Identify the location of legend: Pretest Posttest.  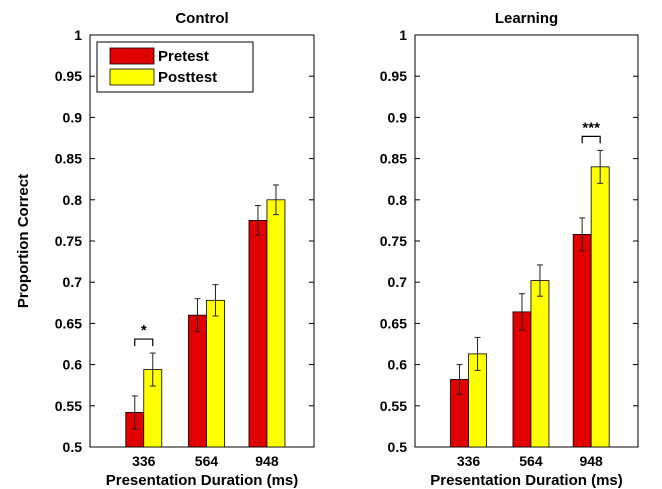
(175, 67).